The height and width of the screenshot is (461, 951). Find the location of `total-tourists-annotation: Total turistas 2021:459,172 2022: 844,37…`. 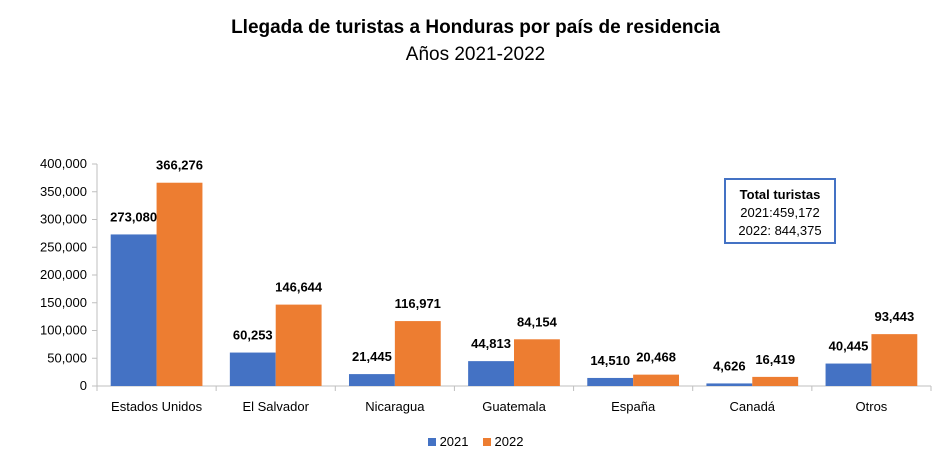

total-tourists-annotation: Total turistas 2021:459,172 2022: 844,37… is located at coordinates (780, 211).